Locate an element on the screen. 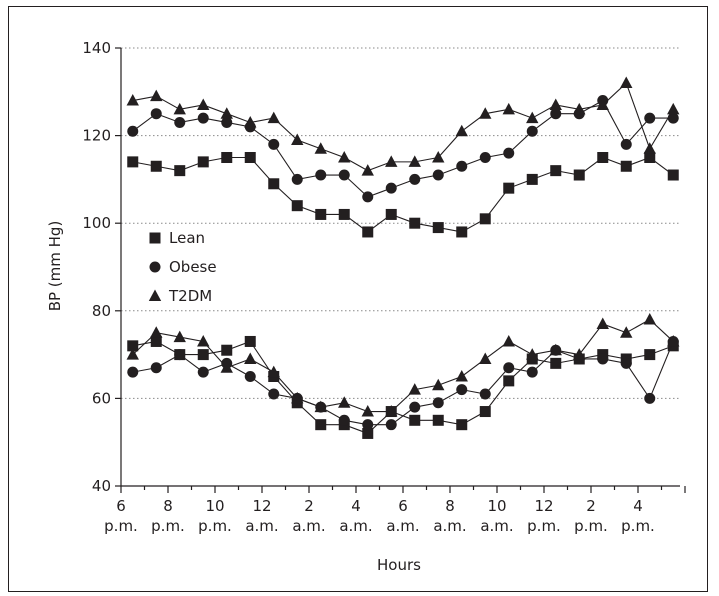 This screenshot has width=719, height=596. y-tick-label-60: 60 is located at coordinates (101, 398).